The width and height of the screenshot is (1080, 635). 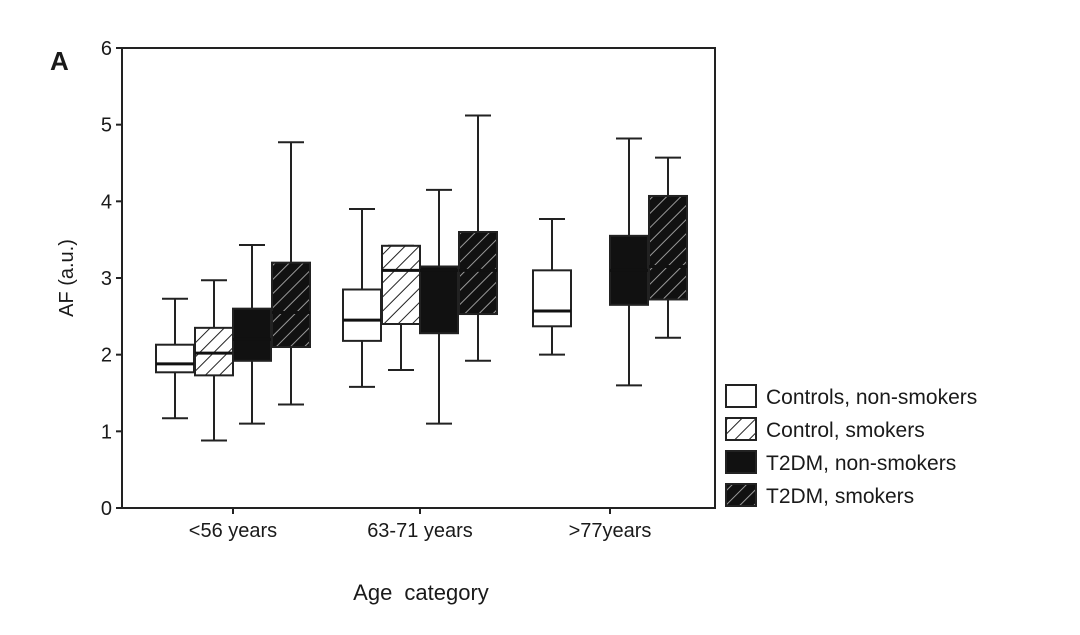 I want to click on legend-label: Controls, non-smokers, so click(x=871, y=397).